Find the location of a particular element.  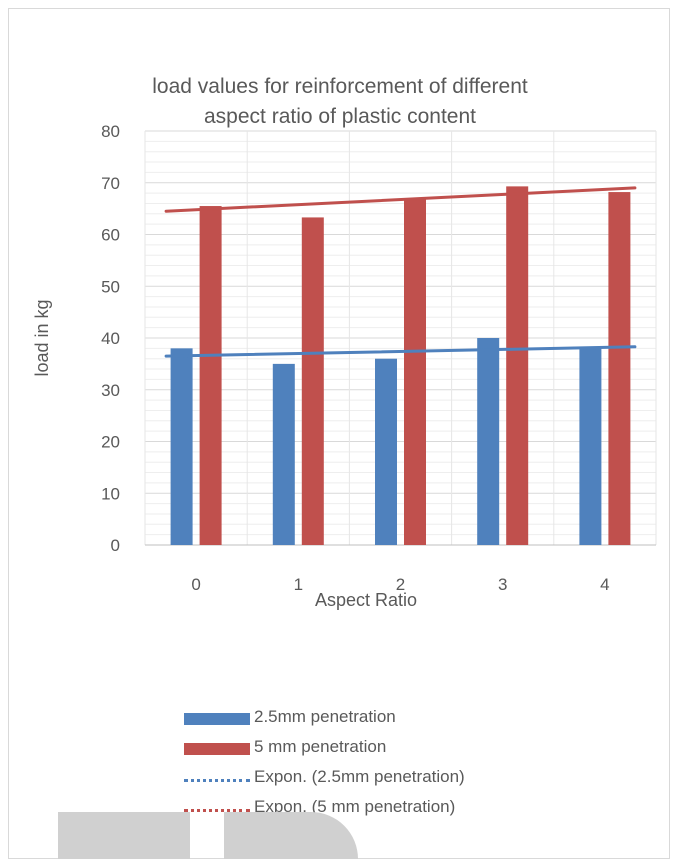

y-tick-label: 40 is located at coordinates (110, 338).